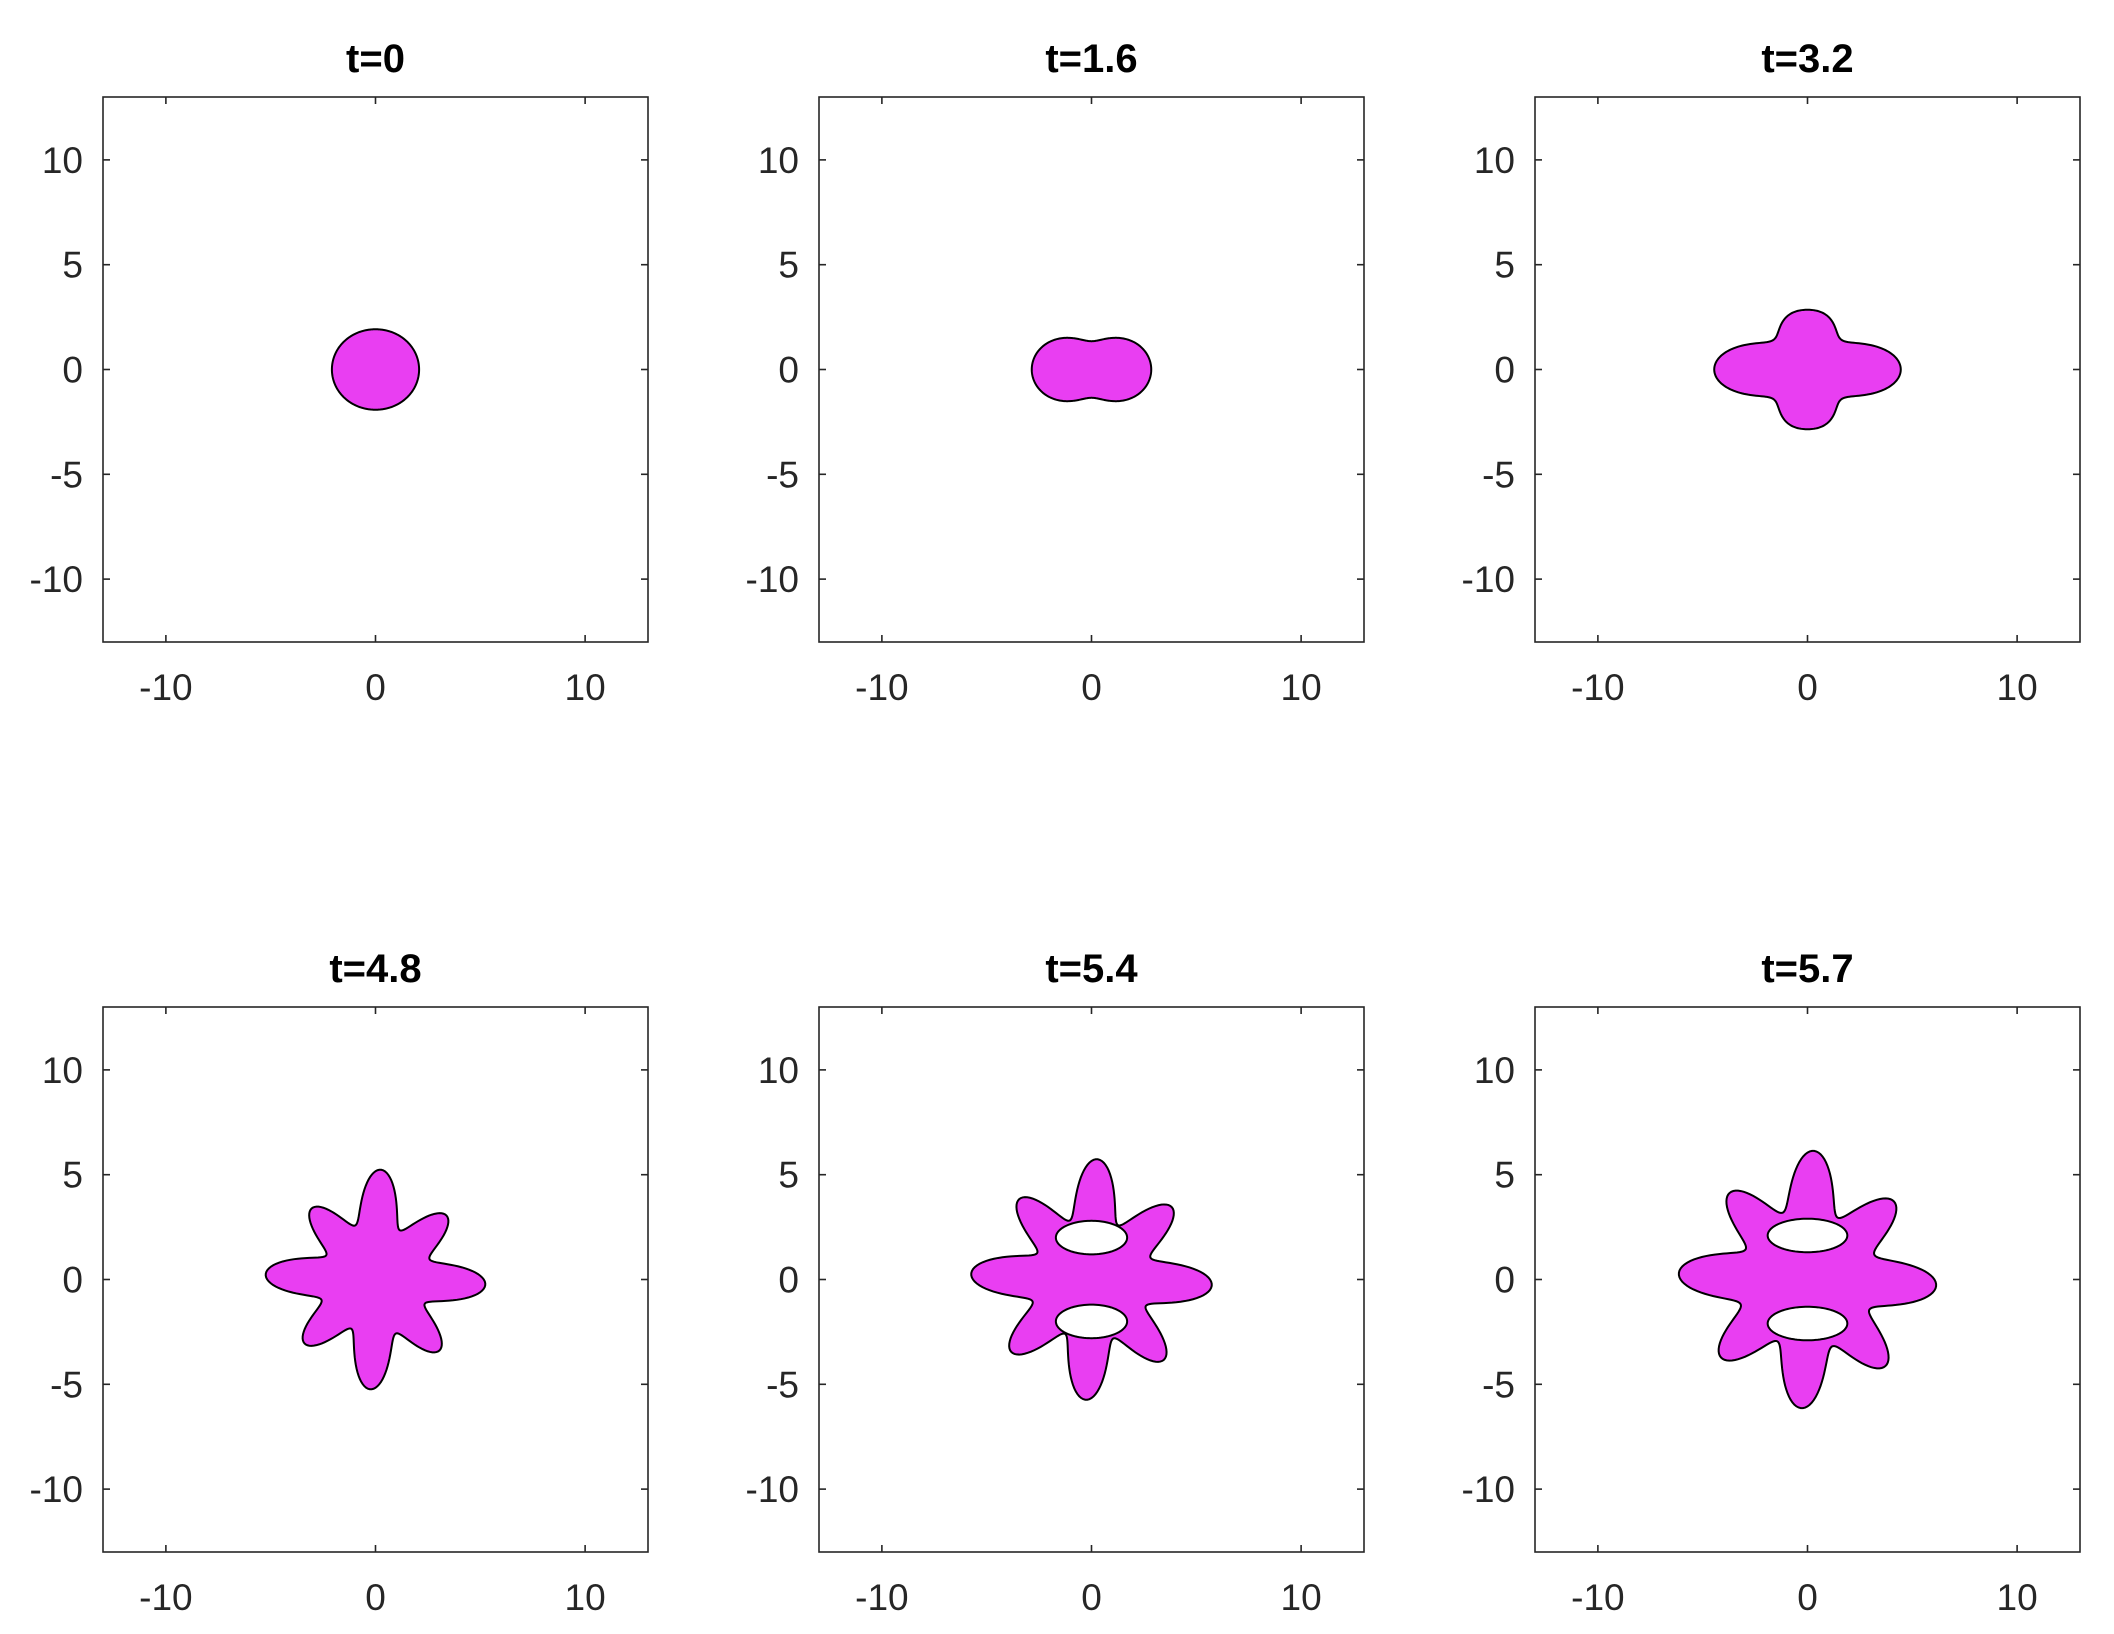 The width and height of the screenshot is (2114, 1634). What do you see at coordinates (1807, 59) in the screenshot?
I see `panel-title: t=3.2` at bounding box center [1807, 59].